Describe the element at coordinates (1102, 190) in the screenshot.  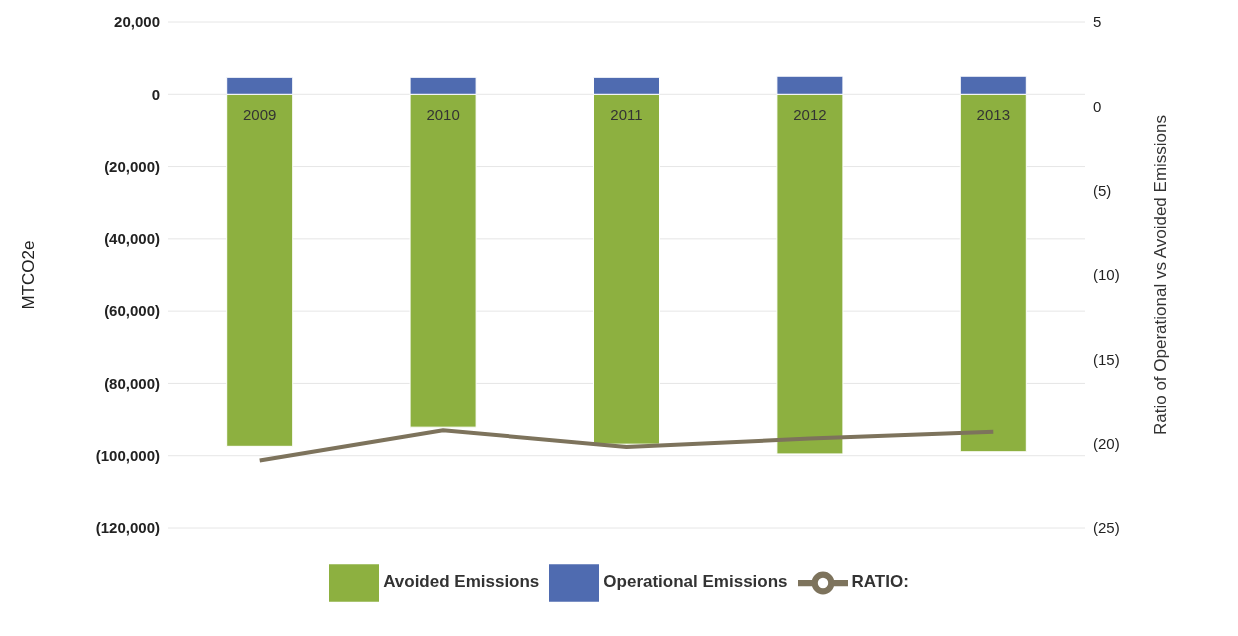
I see `y2-tick-label: (5)` at that location.